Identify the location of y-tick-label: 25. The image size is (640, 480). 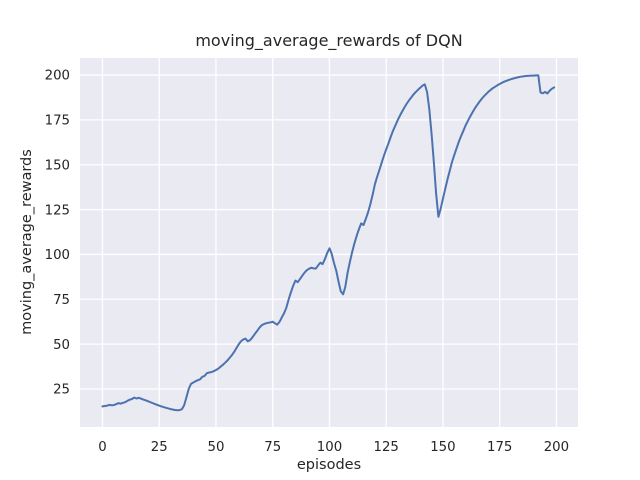
(61, 390).